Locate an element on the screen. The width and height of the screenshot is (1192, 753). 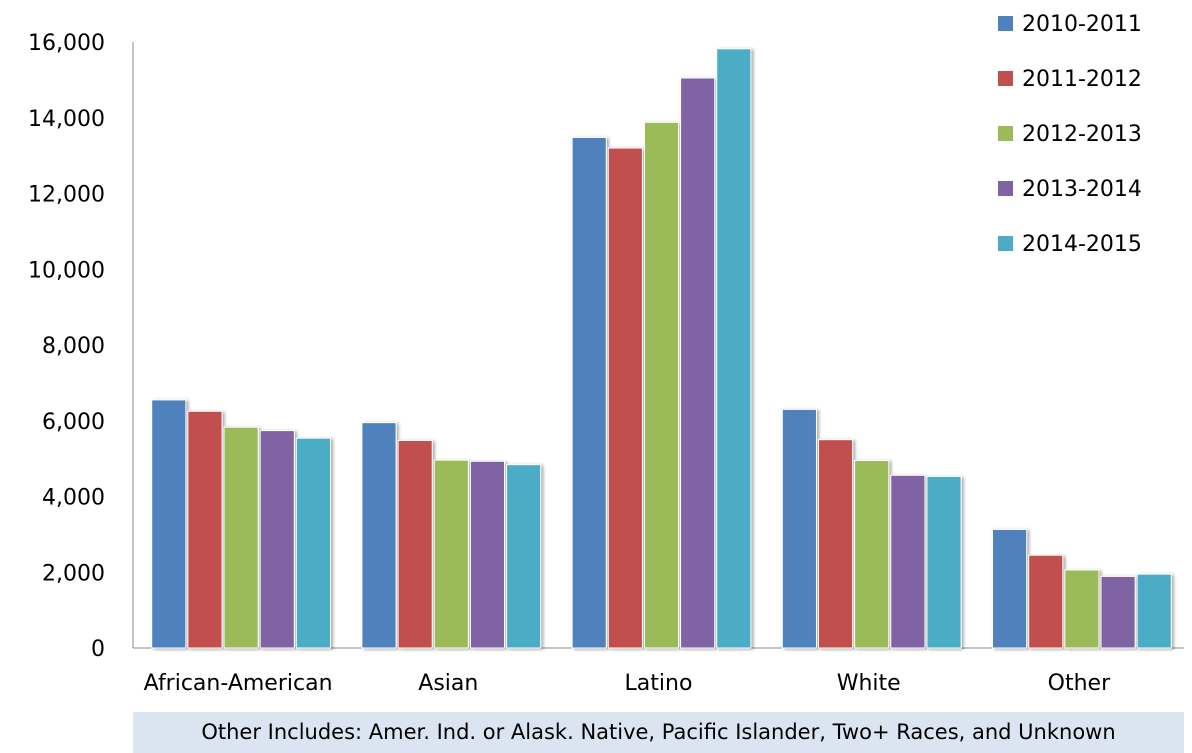
y-tick-label: 12,000 is located at coordinates (66, 195).